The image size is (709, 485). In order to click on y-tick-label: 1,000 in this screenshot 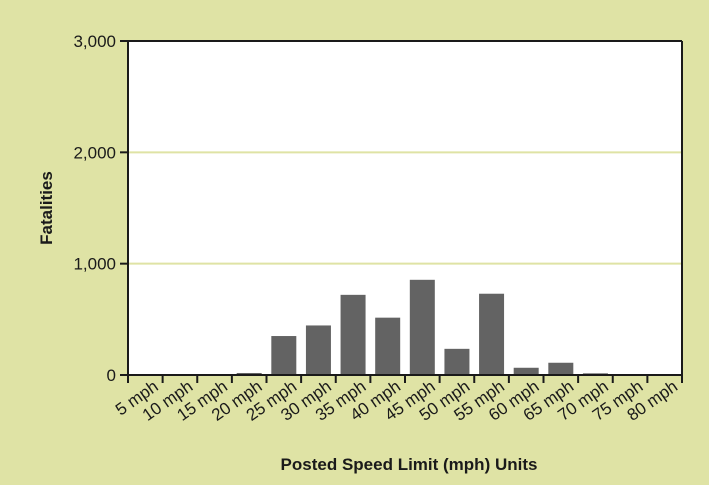, I will do `click(94, 264)`.